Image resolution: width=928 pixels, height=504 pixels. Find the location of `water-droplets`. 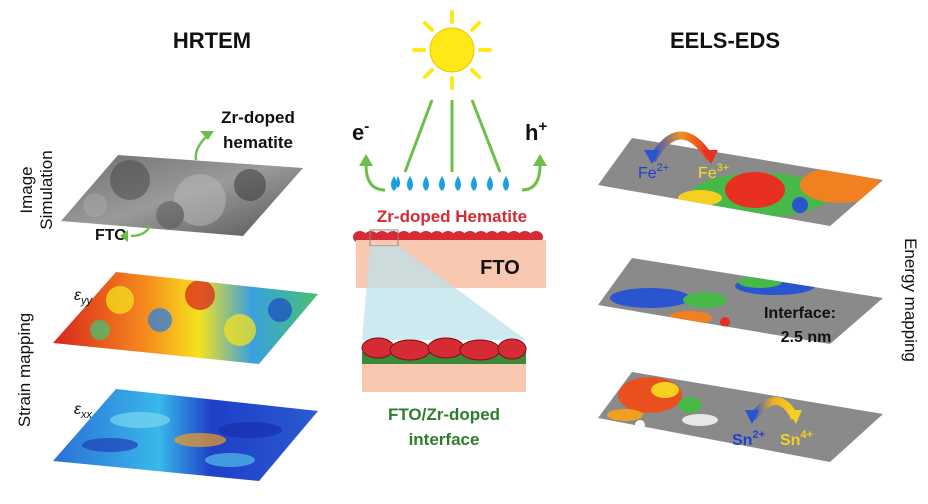

water-droplets is located at coordinates (398, 182).